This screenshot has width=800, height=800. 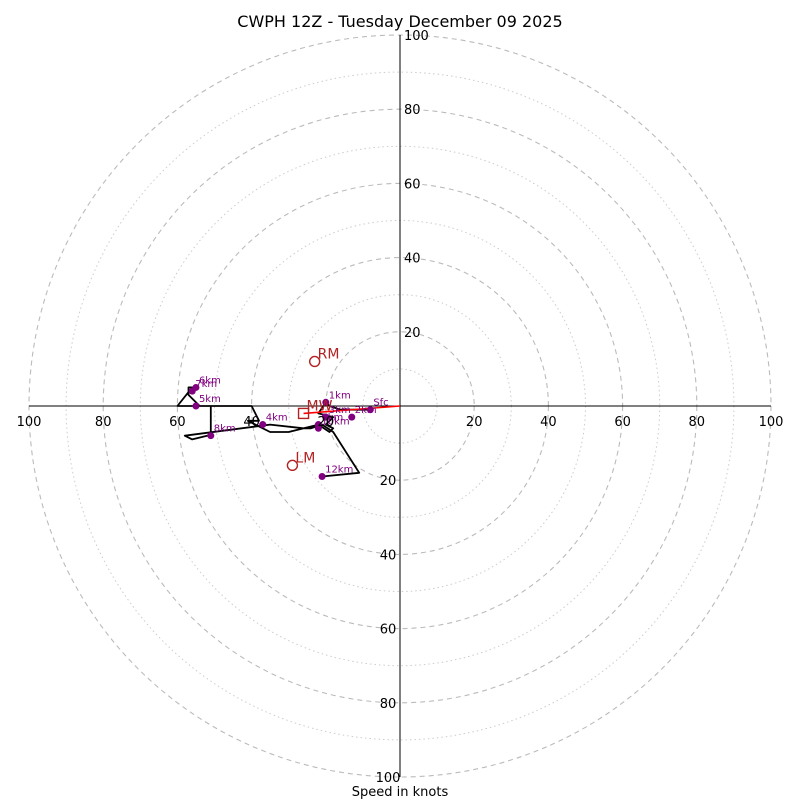 I want to click on x-tick-right-80: 80, so click(x=697, y=422).